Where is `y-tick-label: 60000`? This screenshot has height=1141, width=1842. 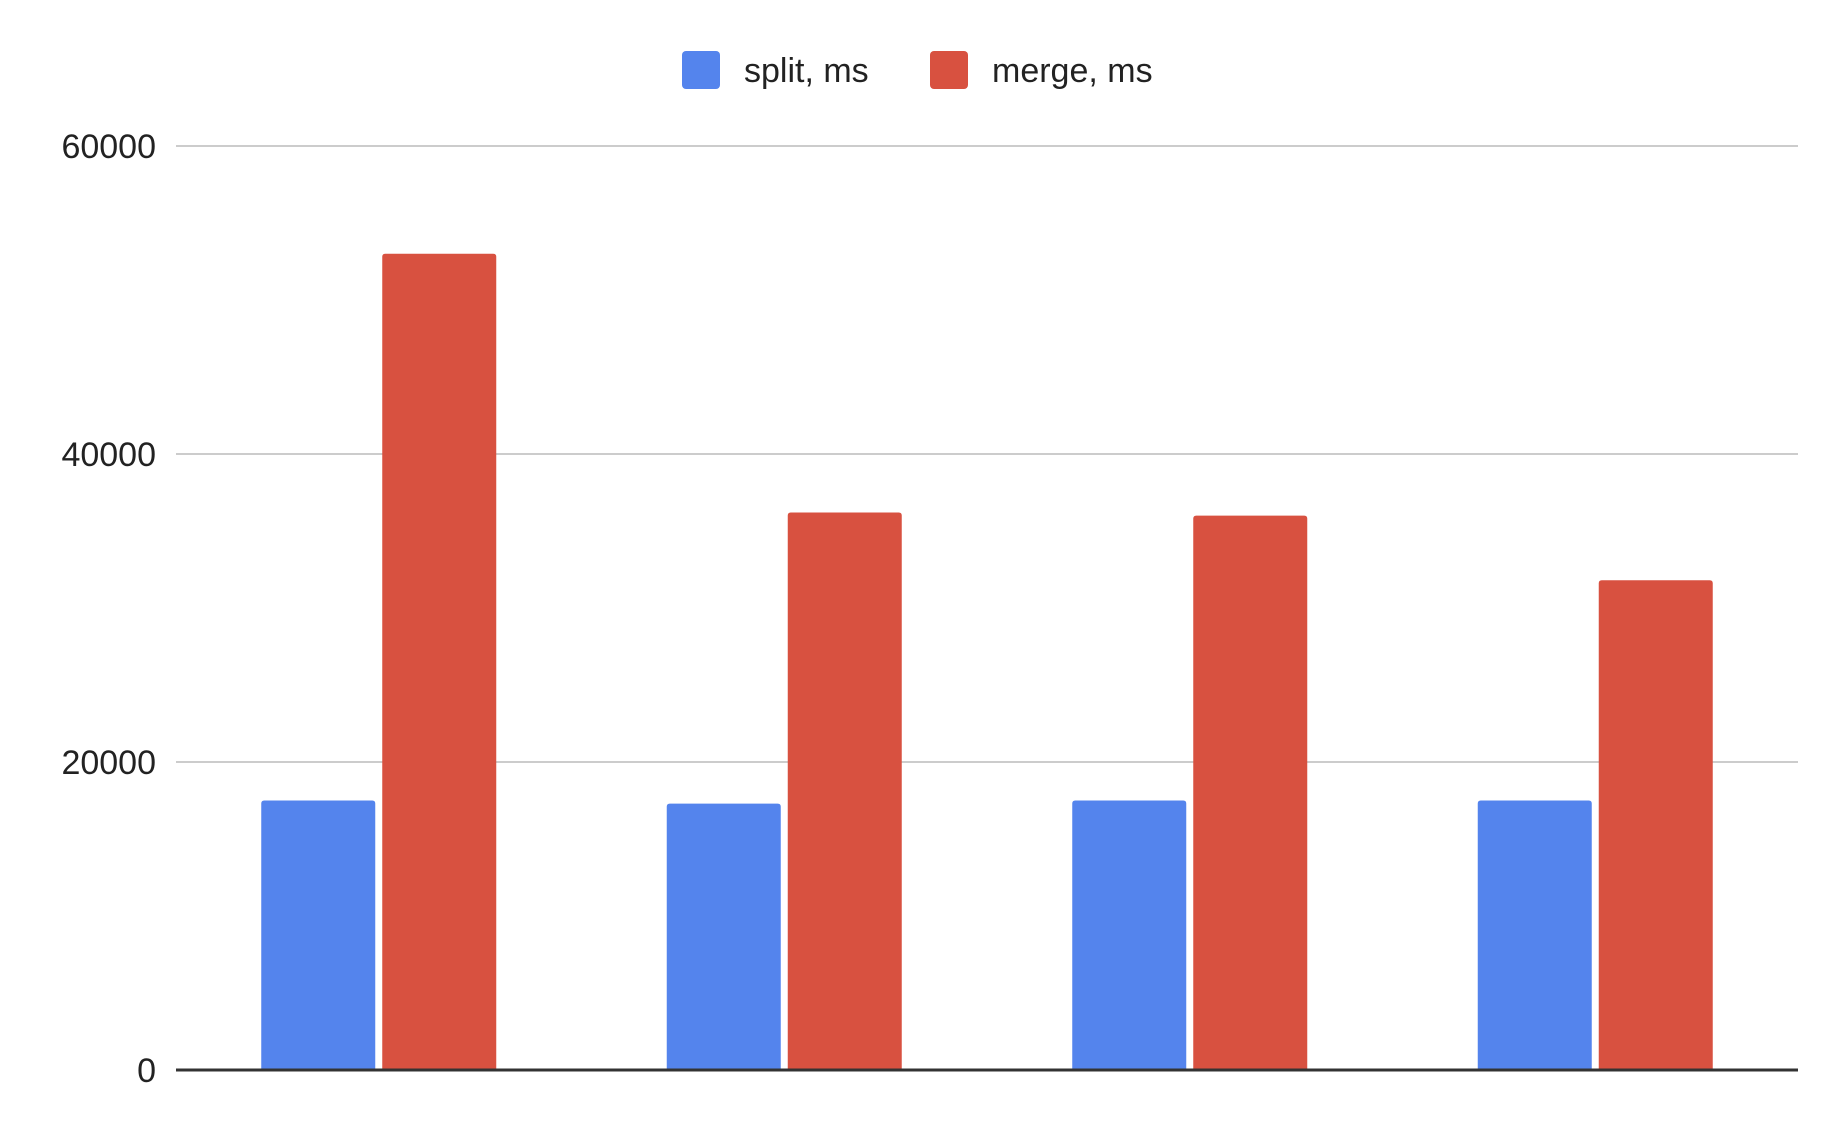 y-tick-label: 60000 is located at coordinates (108, 147).